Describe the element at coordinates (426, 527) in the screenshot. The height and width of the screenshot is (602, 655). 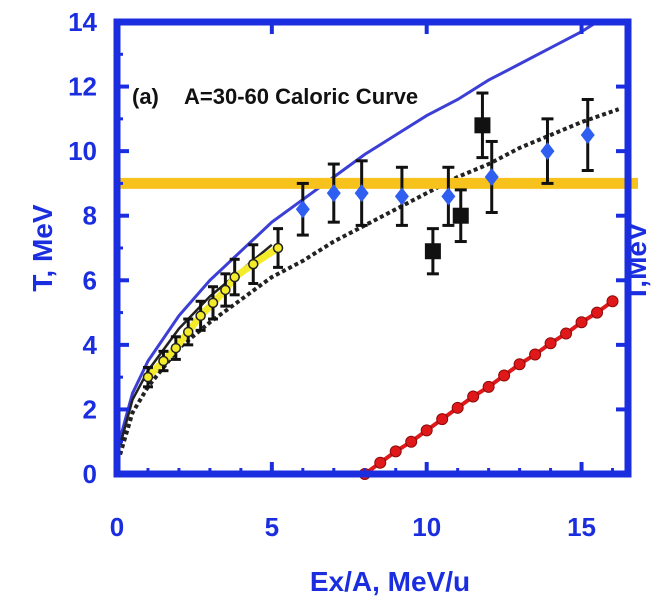
I see `x-tick-label: 10` at that location.